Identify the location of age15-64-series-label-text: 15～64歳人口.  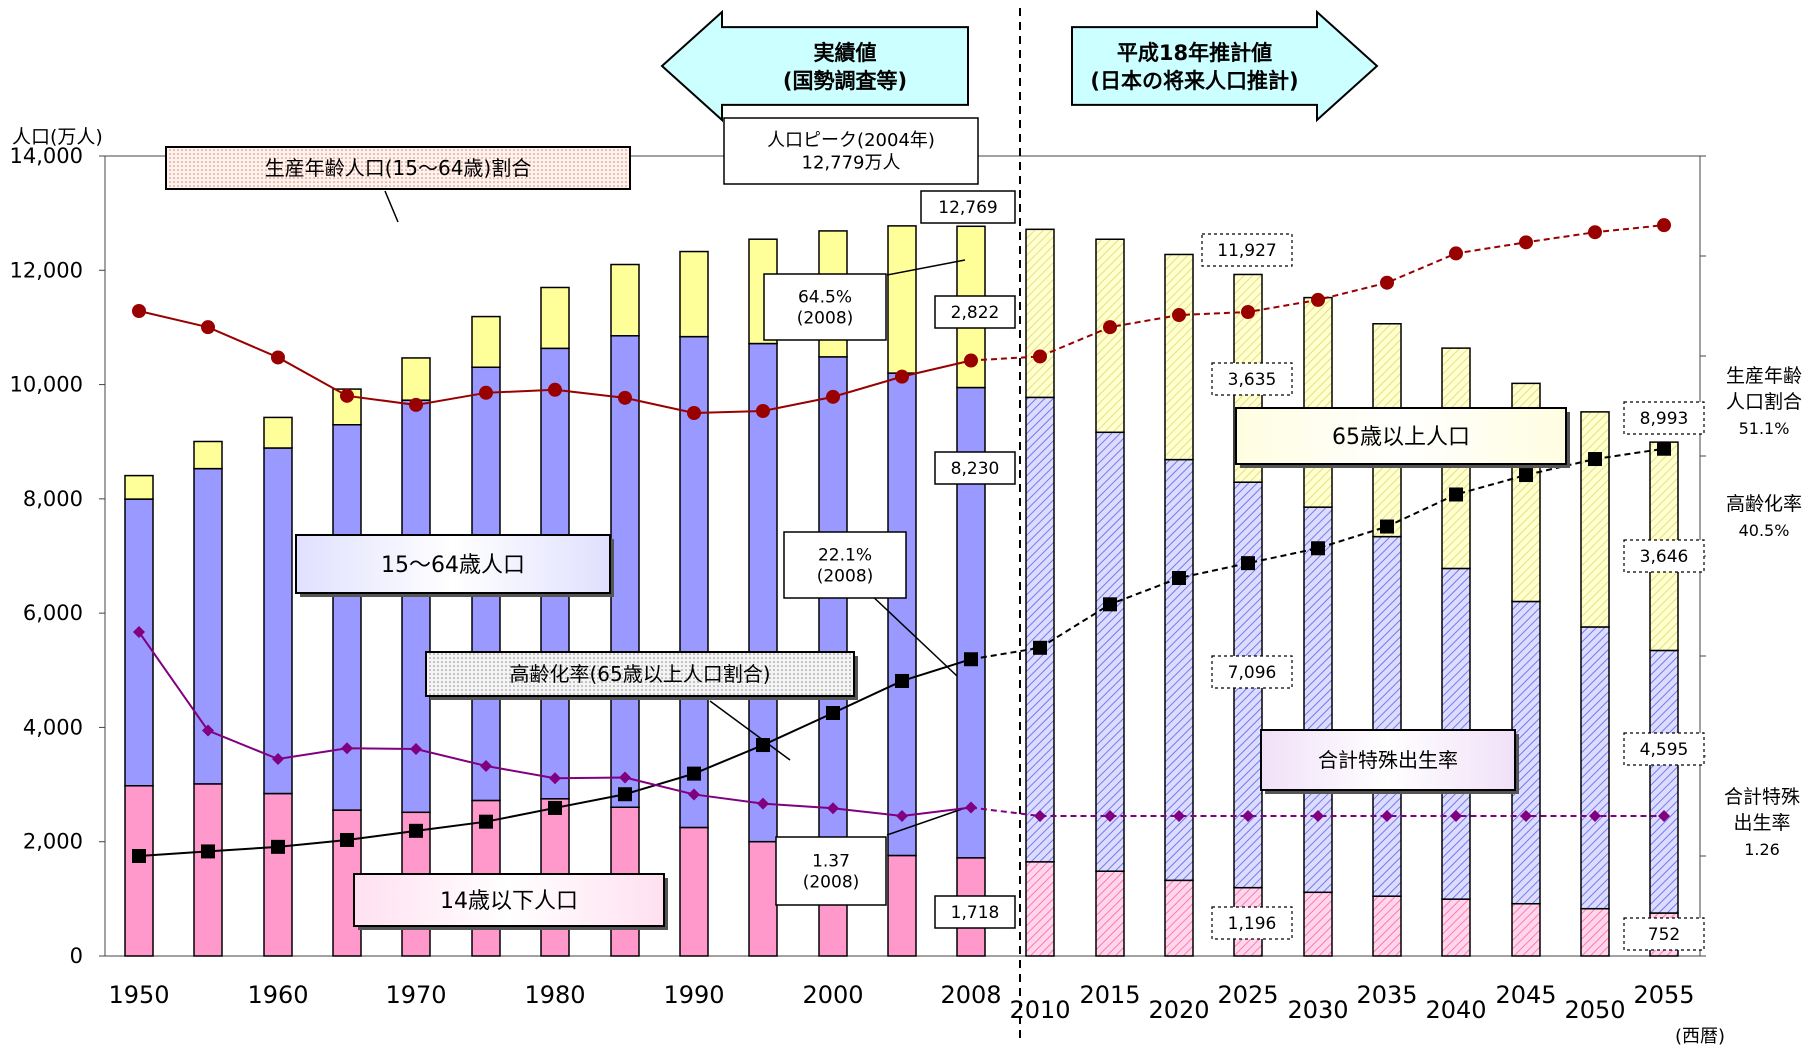
(453, 565).